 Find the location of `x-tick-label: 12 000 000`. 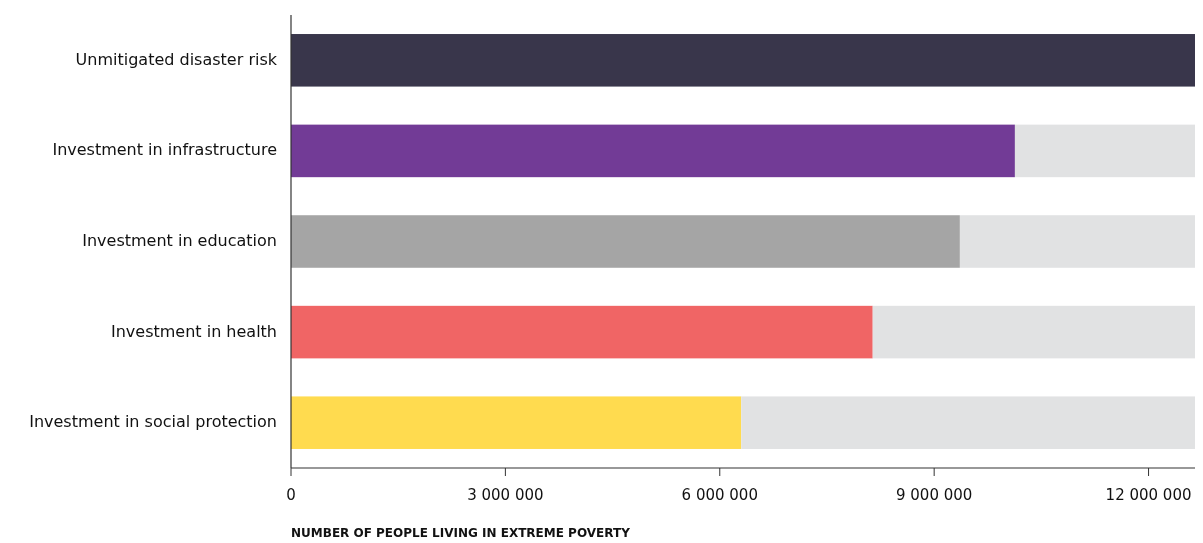

x-tick-label: 12 000 000 is located at coordinates (1148, 495).